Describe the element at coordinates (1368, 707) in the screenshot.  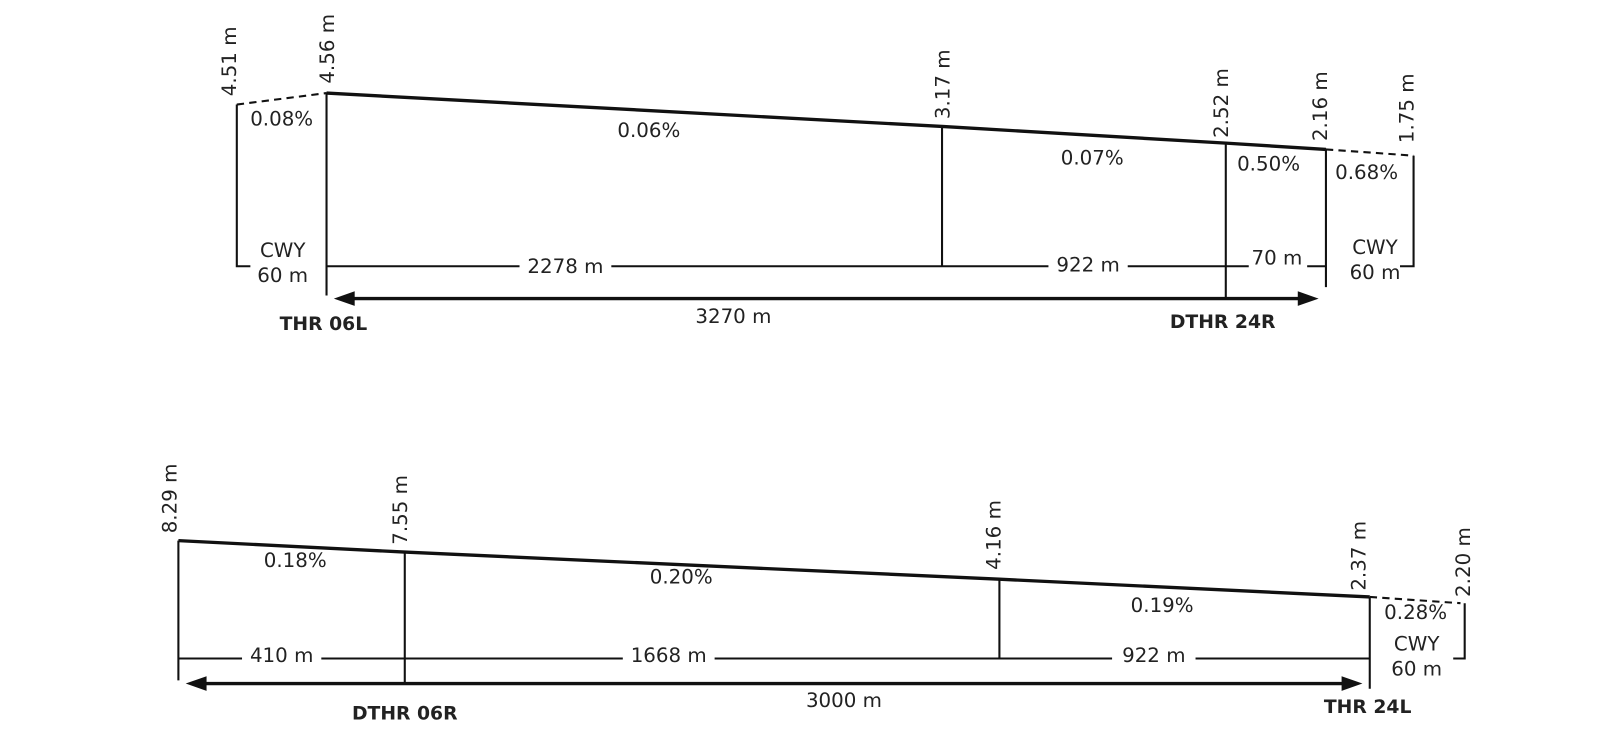
I see `threshold: THR 24L` at that location.